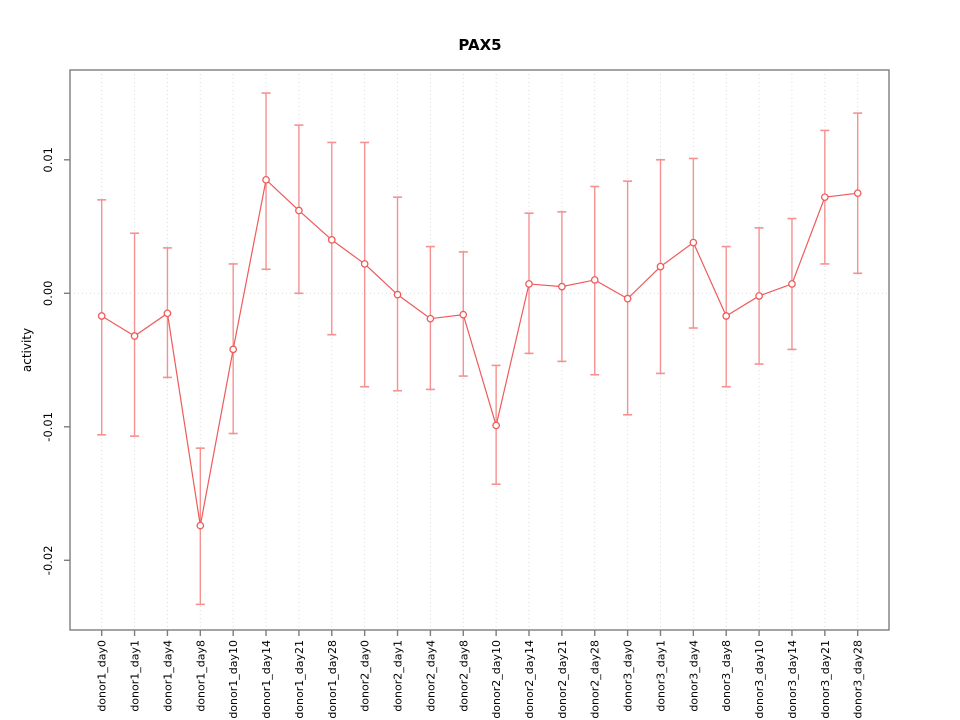 Image resolution: width=960 pixels, height=720 pixels. Describe the element at coordinates (759, 679) in the screenshot. I see `x-tick-label: donor3_day10` at that location.